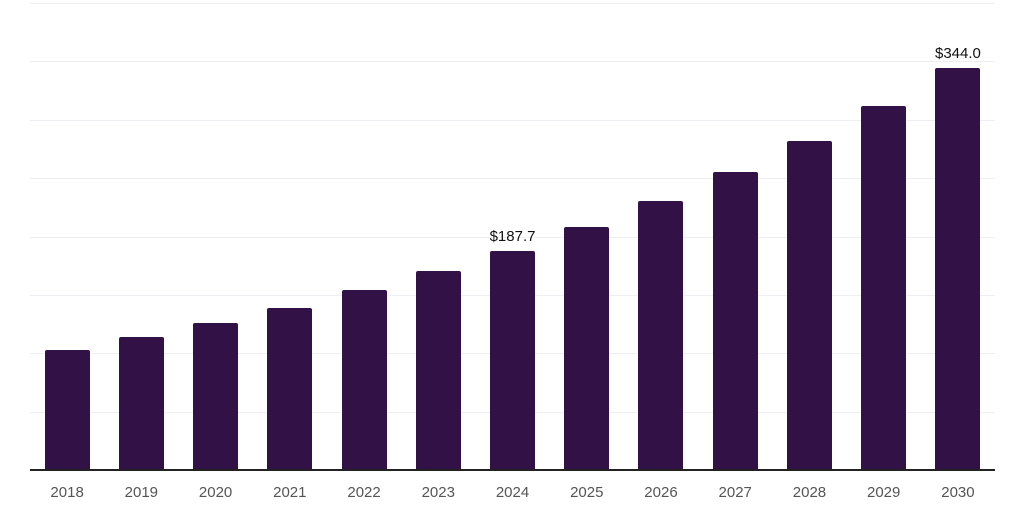  I want to click on bar-slot-2019, so click(141, 236).